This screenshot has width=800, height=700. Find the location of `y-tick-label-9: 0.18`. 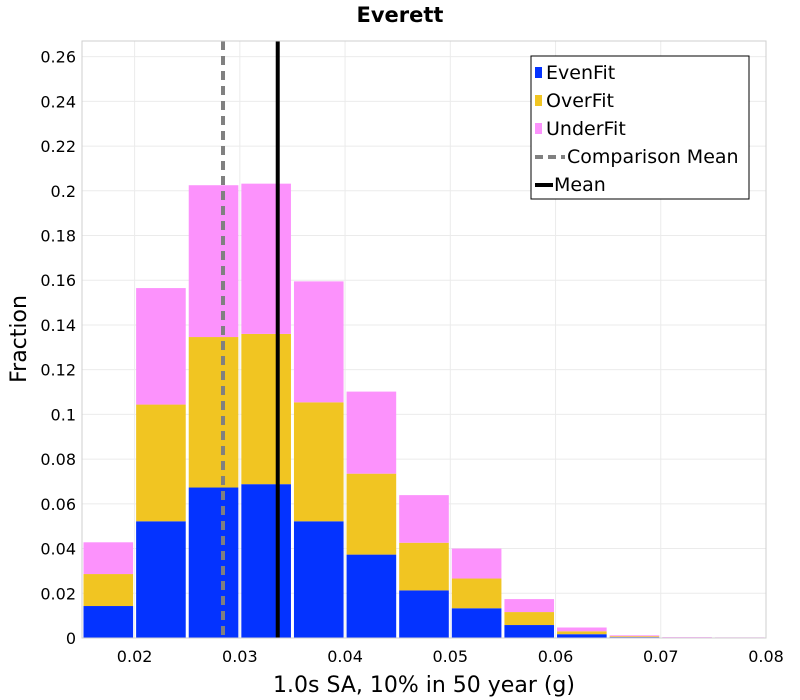

y-tick-label-9: 0.18 is located at coordinates (58, 236).